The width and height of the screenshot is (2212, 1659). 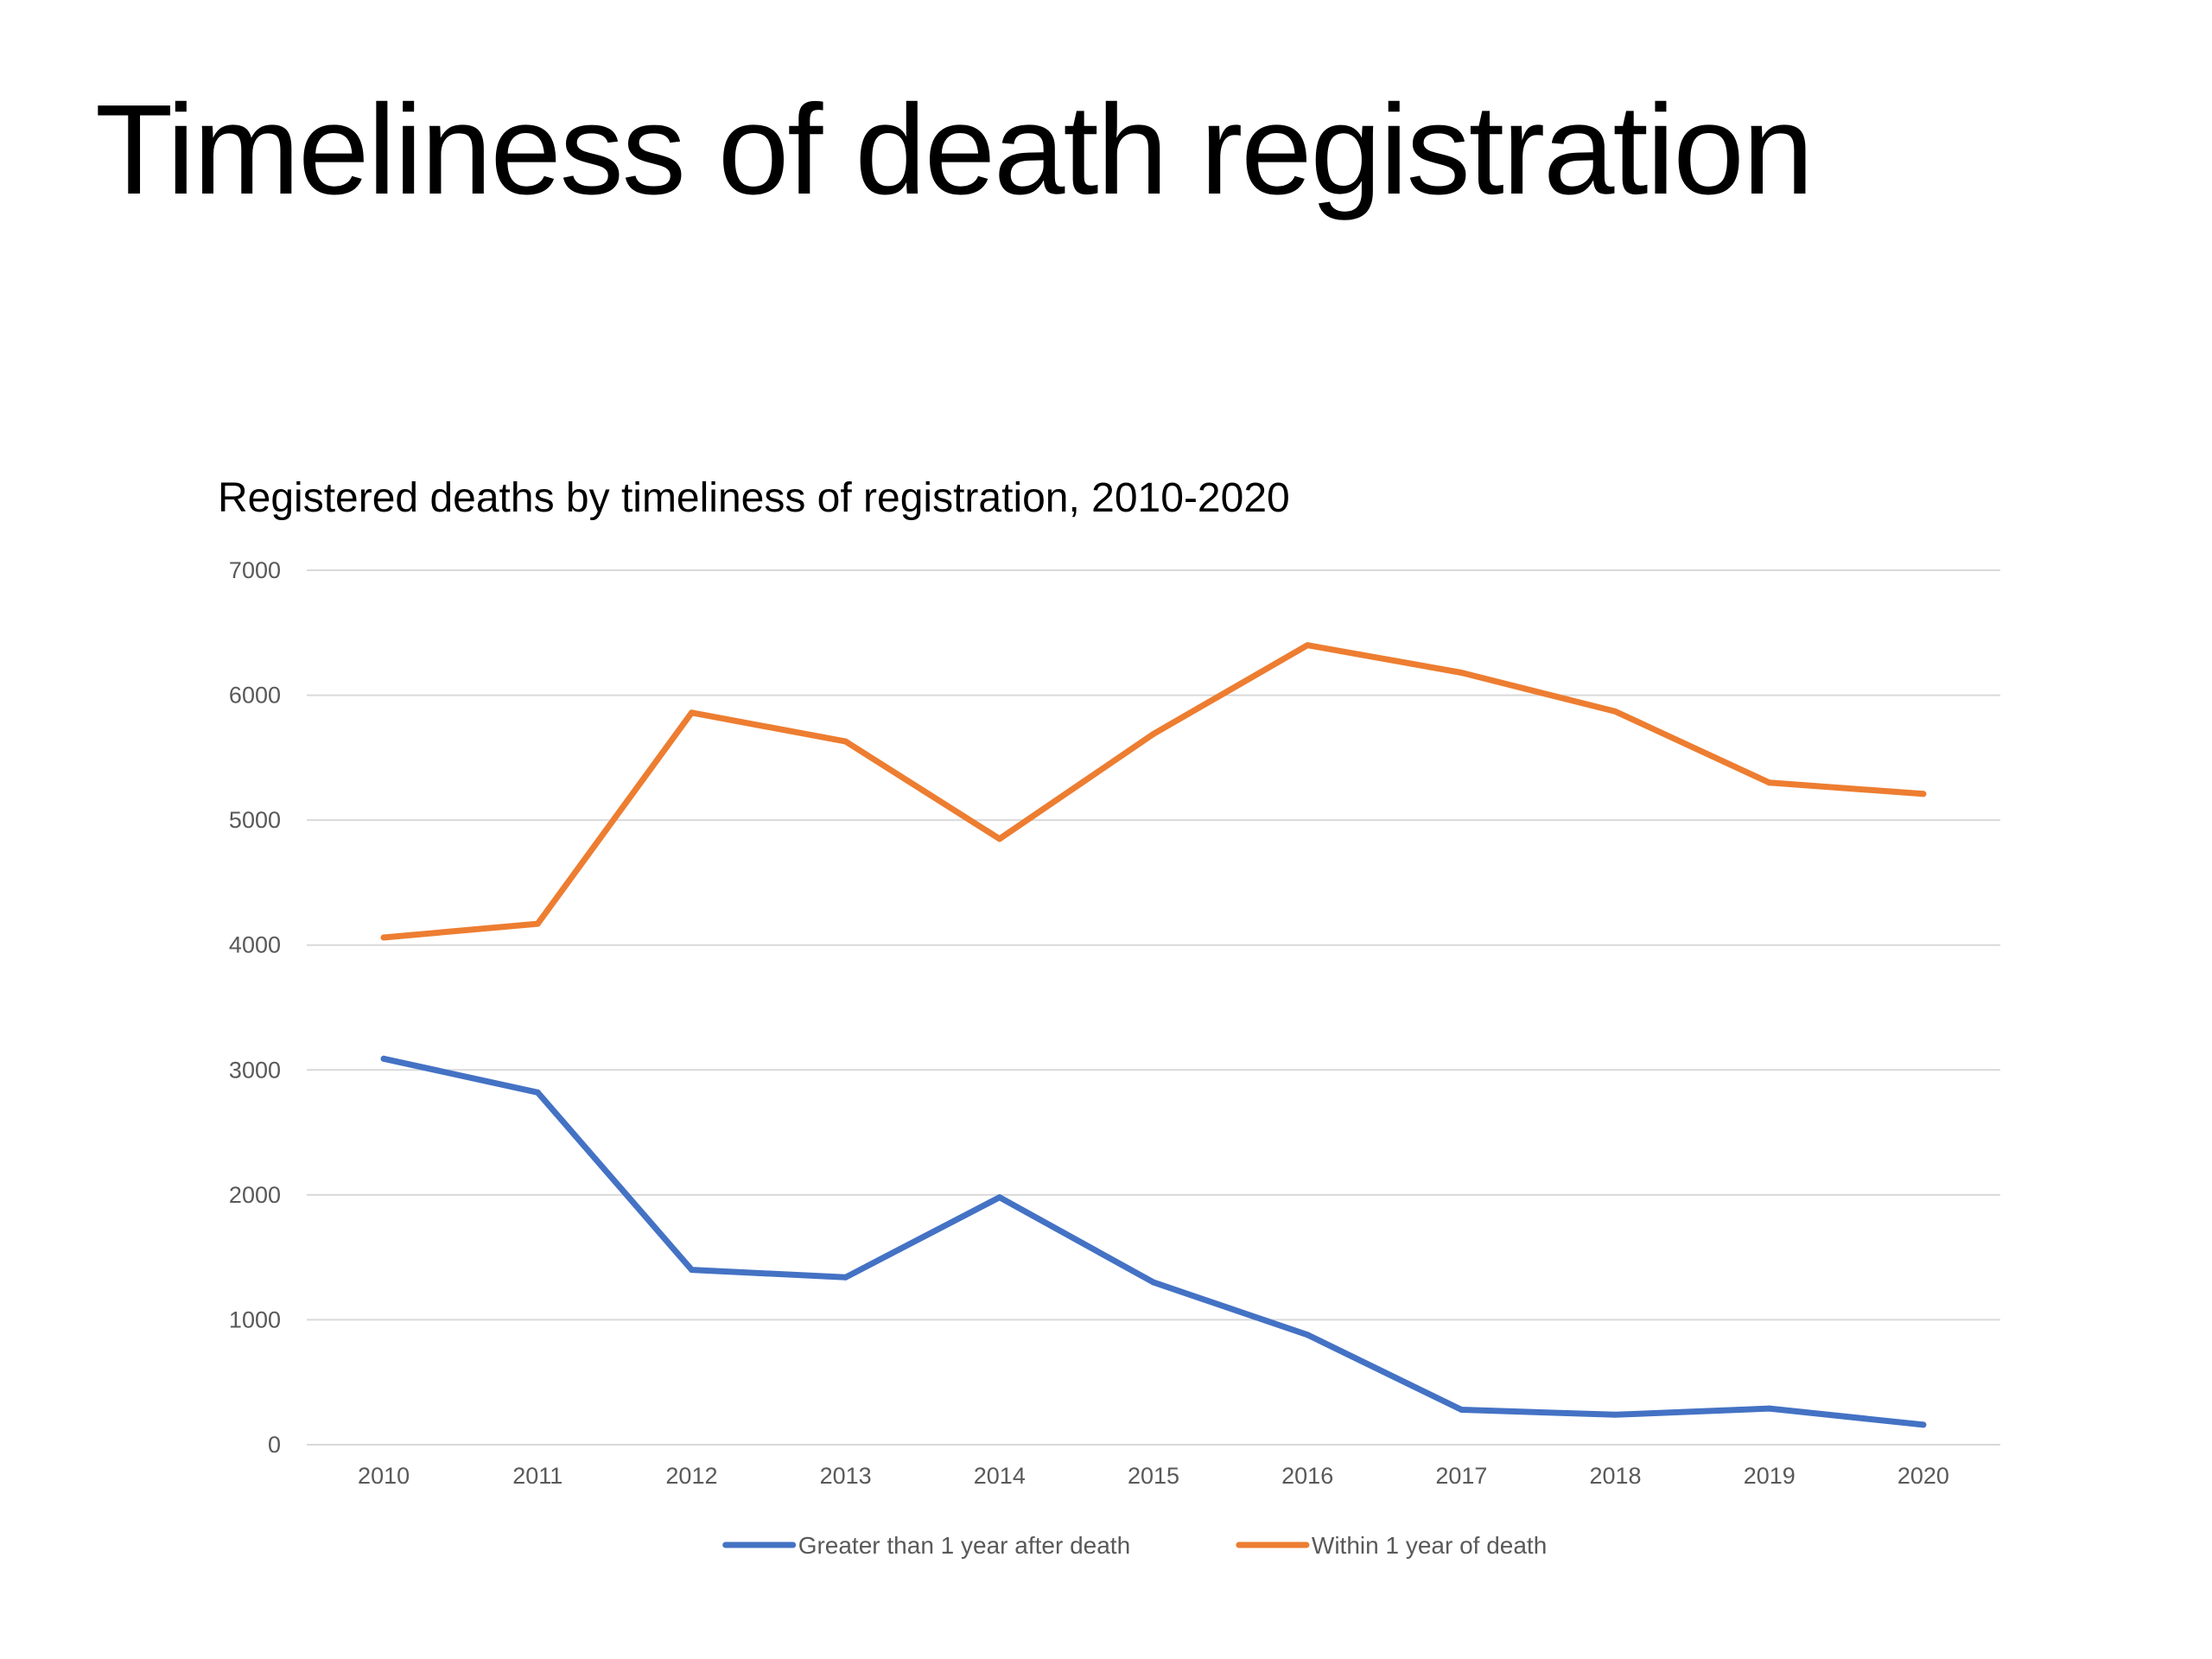 I want to click on y-tick-label: 2000, so click(x=255, y=1195).